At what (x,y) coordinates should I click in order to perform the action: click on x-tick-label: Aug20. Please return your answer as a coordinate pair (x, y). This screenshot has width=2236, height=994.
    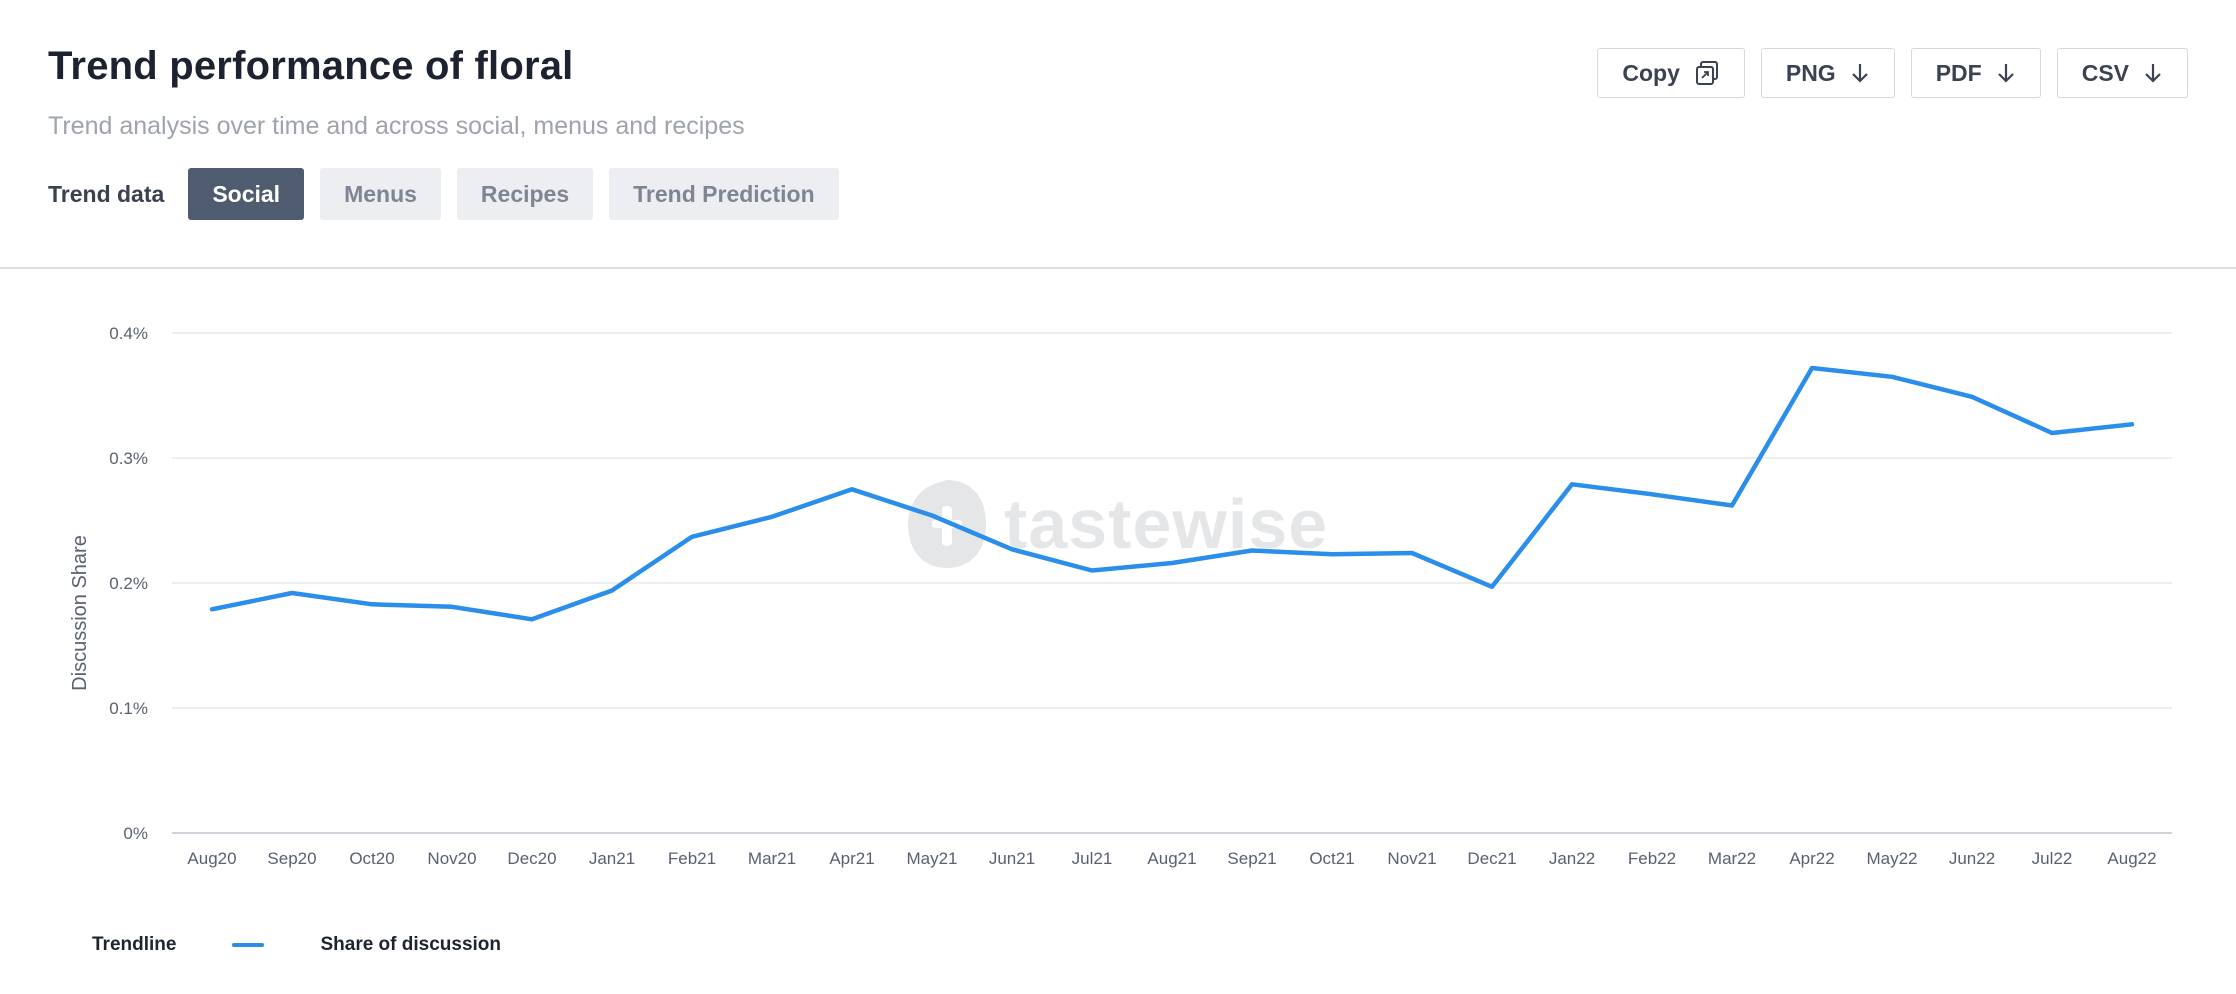
    Looking at the image, I should click on (211, 858).